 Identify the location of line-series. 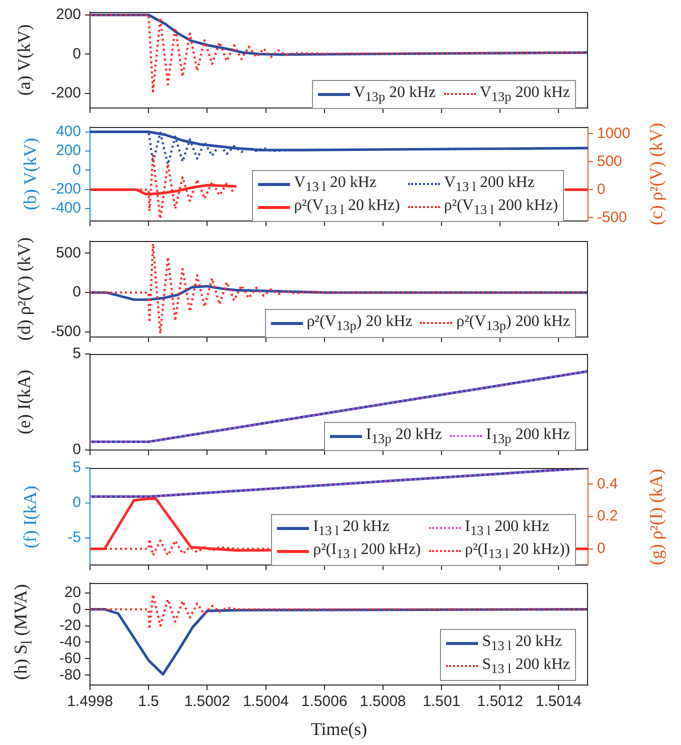
(339, 611).